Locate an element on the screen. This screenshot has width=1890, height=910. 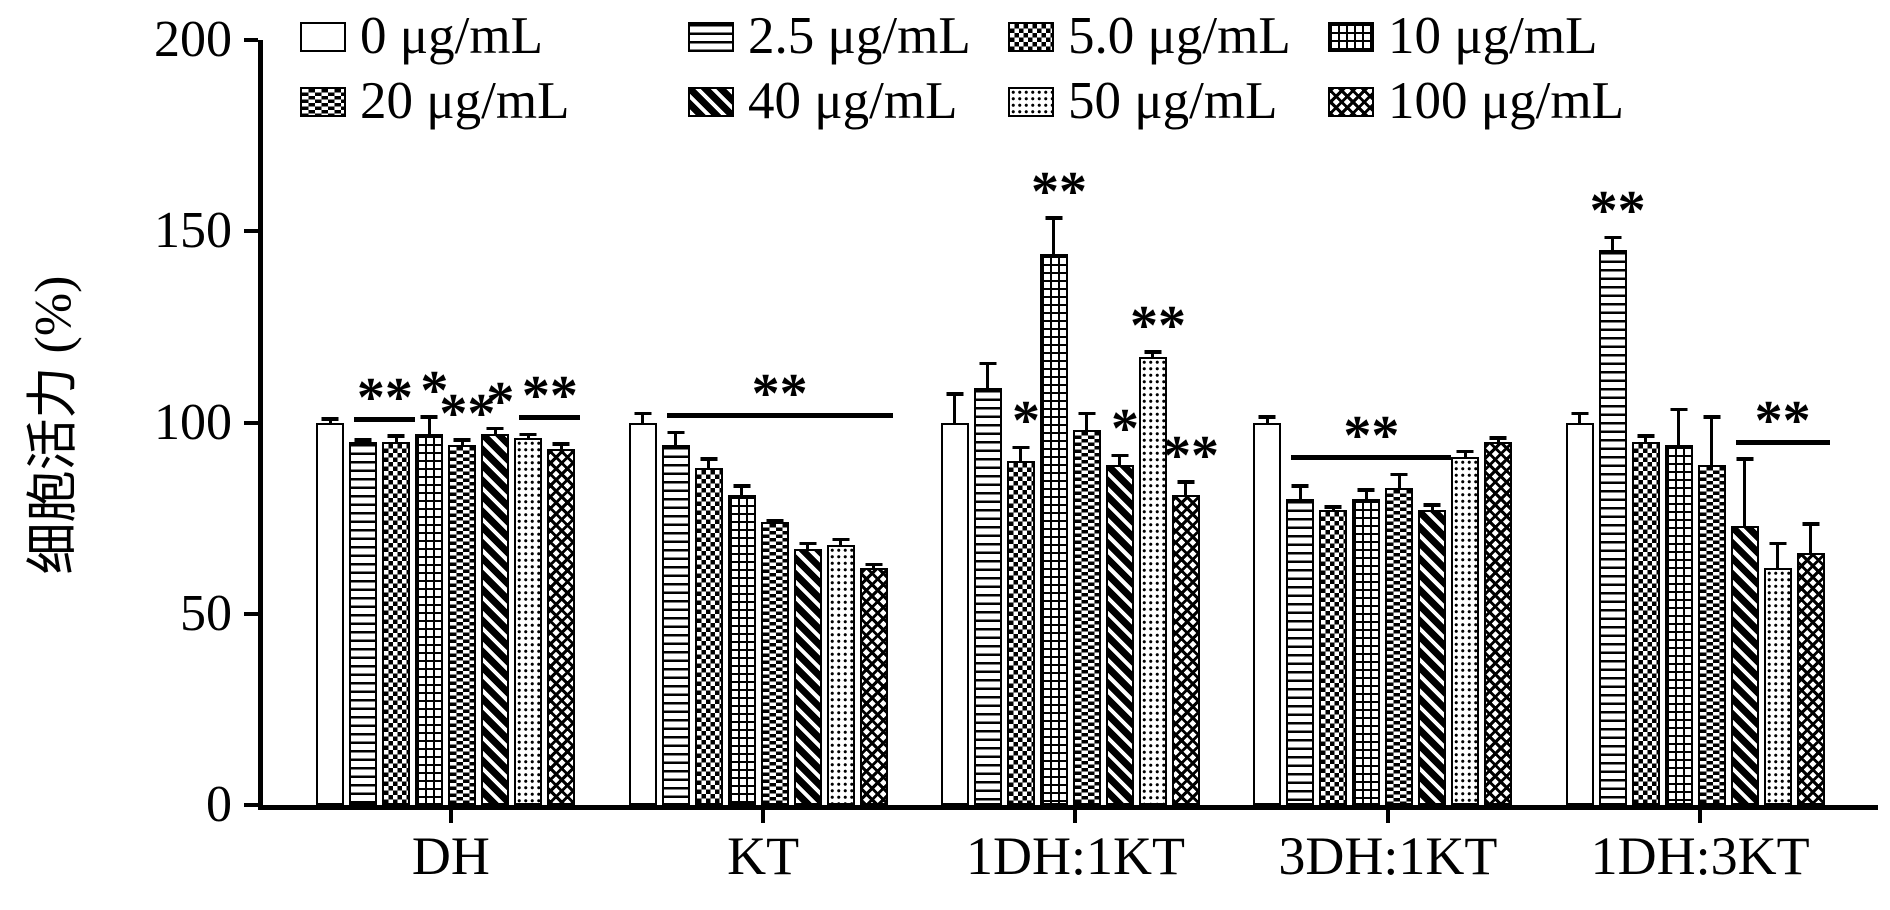
bar-1DH:3KT-2.5 μg/mL is located at coordinates (1612, 520).